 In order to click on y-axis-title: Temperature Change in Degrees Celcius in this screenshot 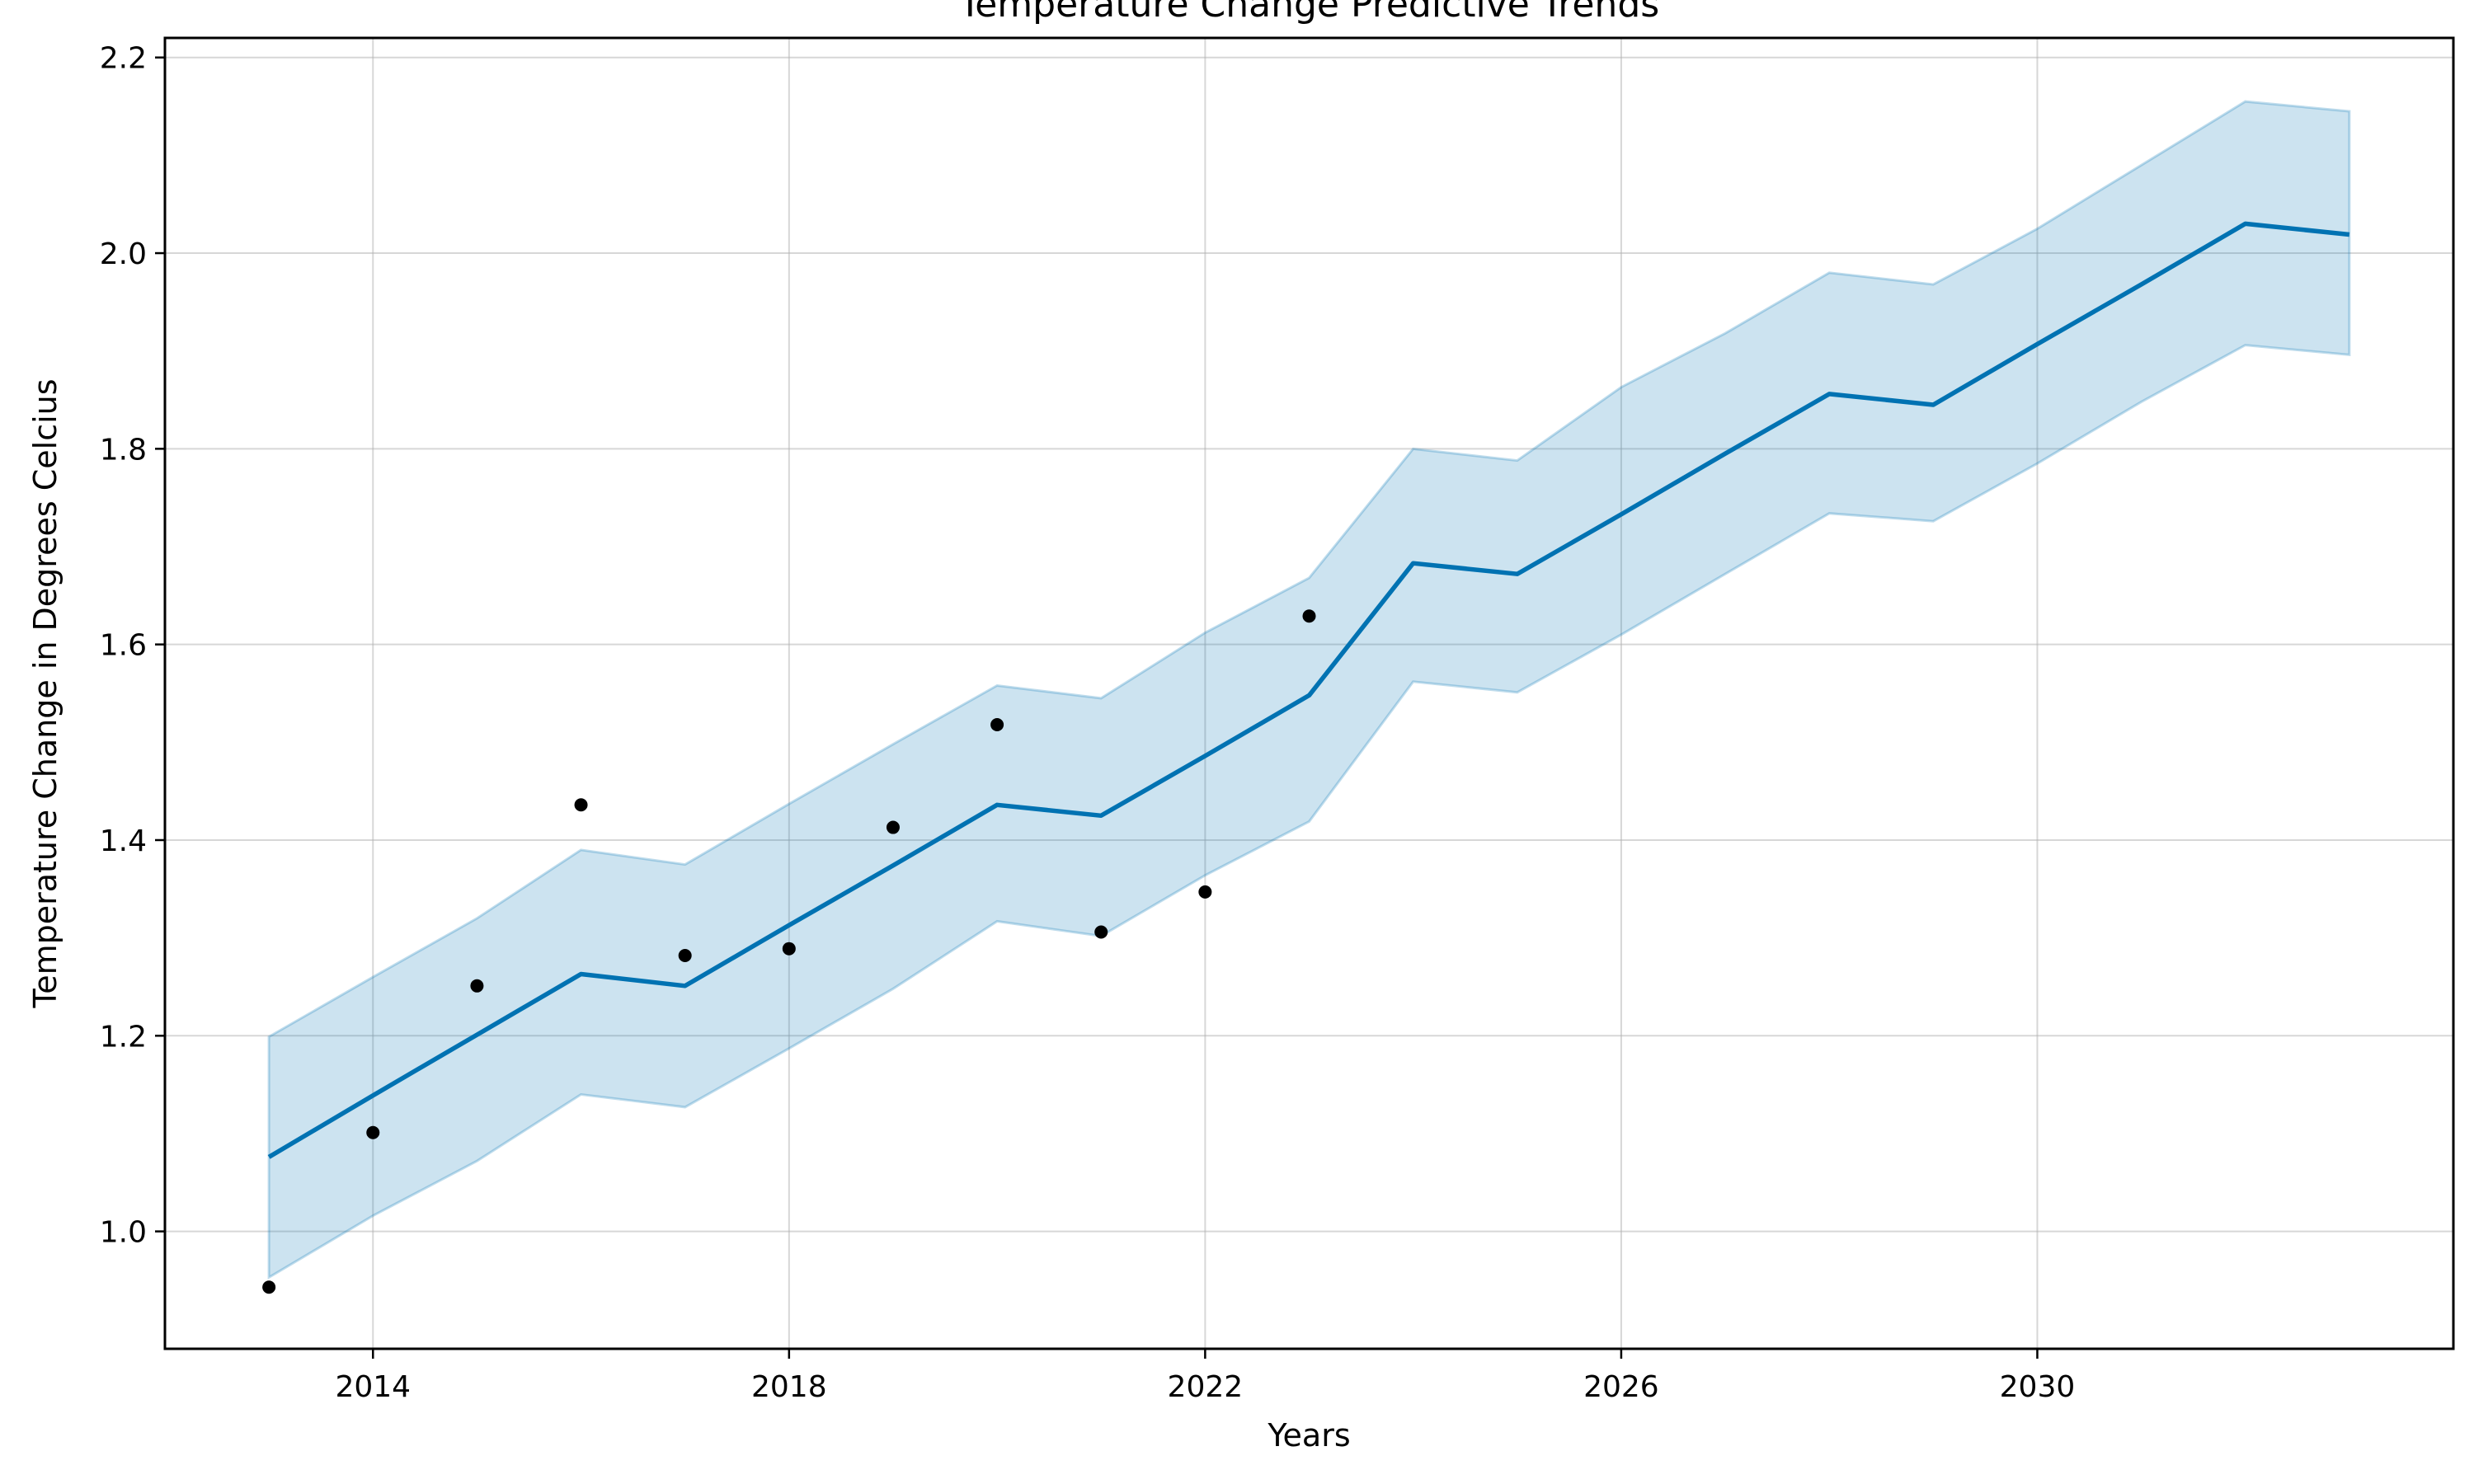, I will do `click(45, 693)`.